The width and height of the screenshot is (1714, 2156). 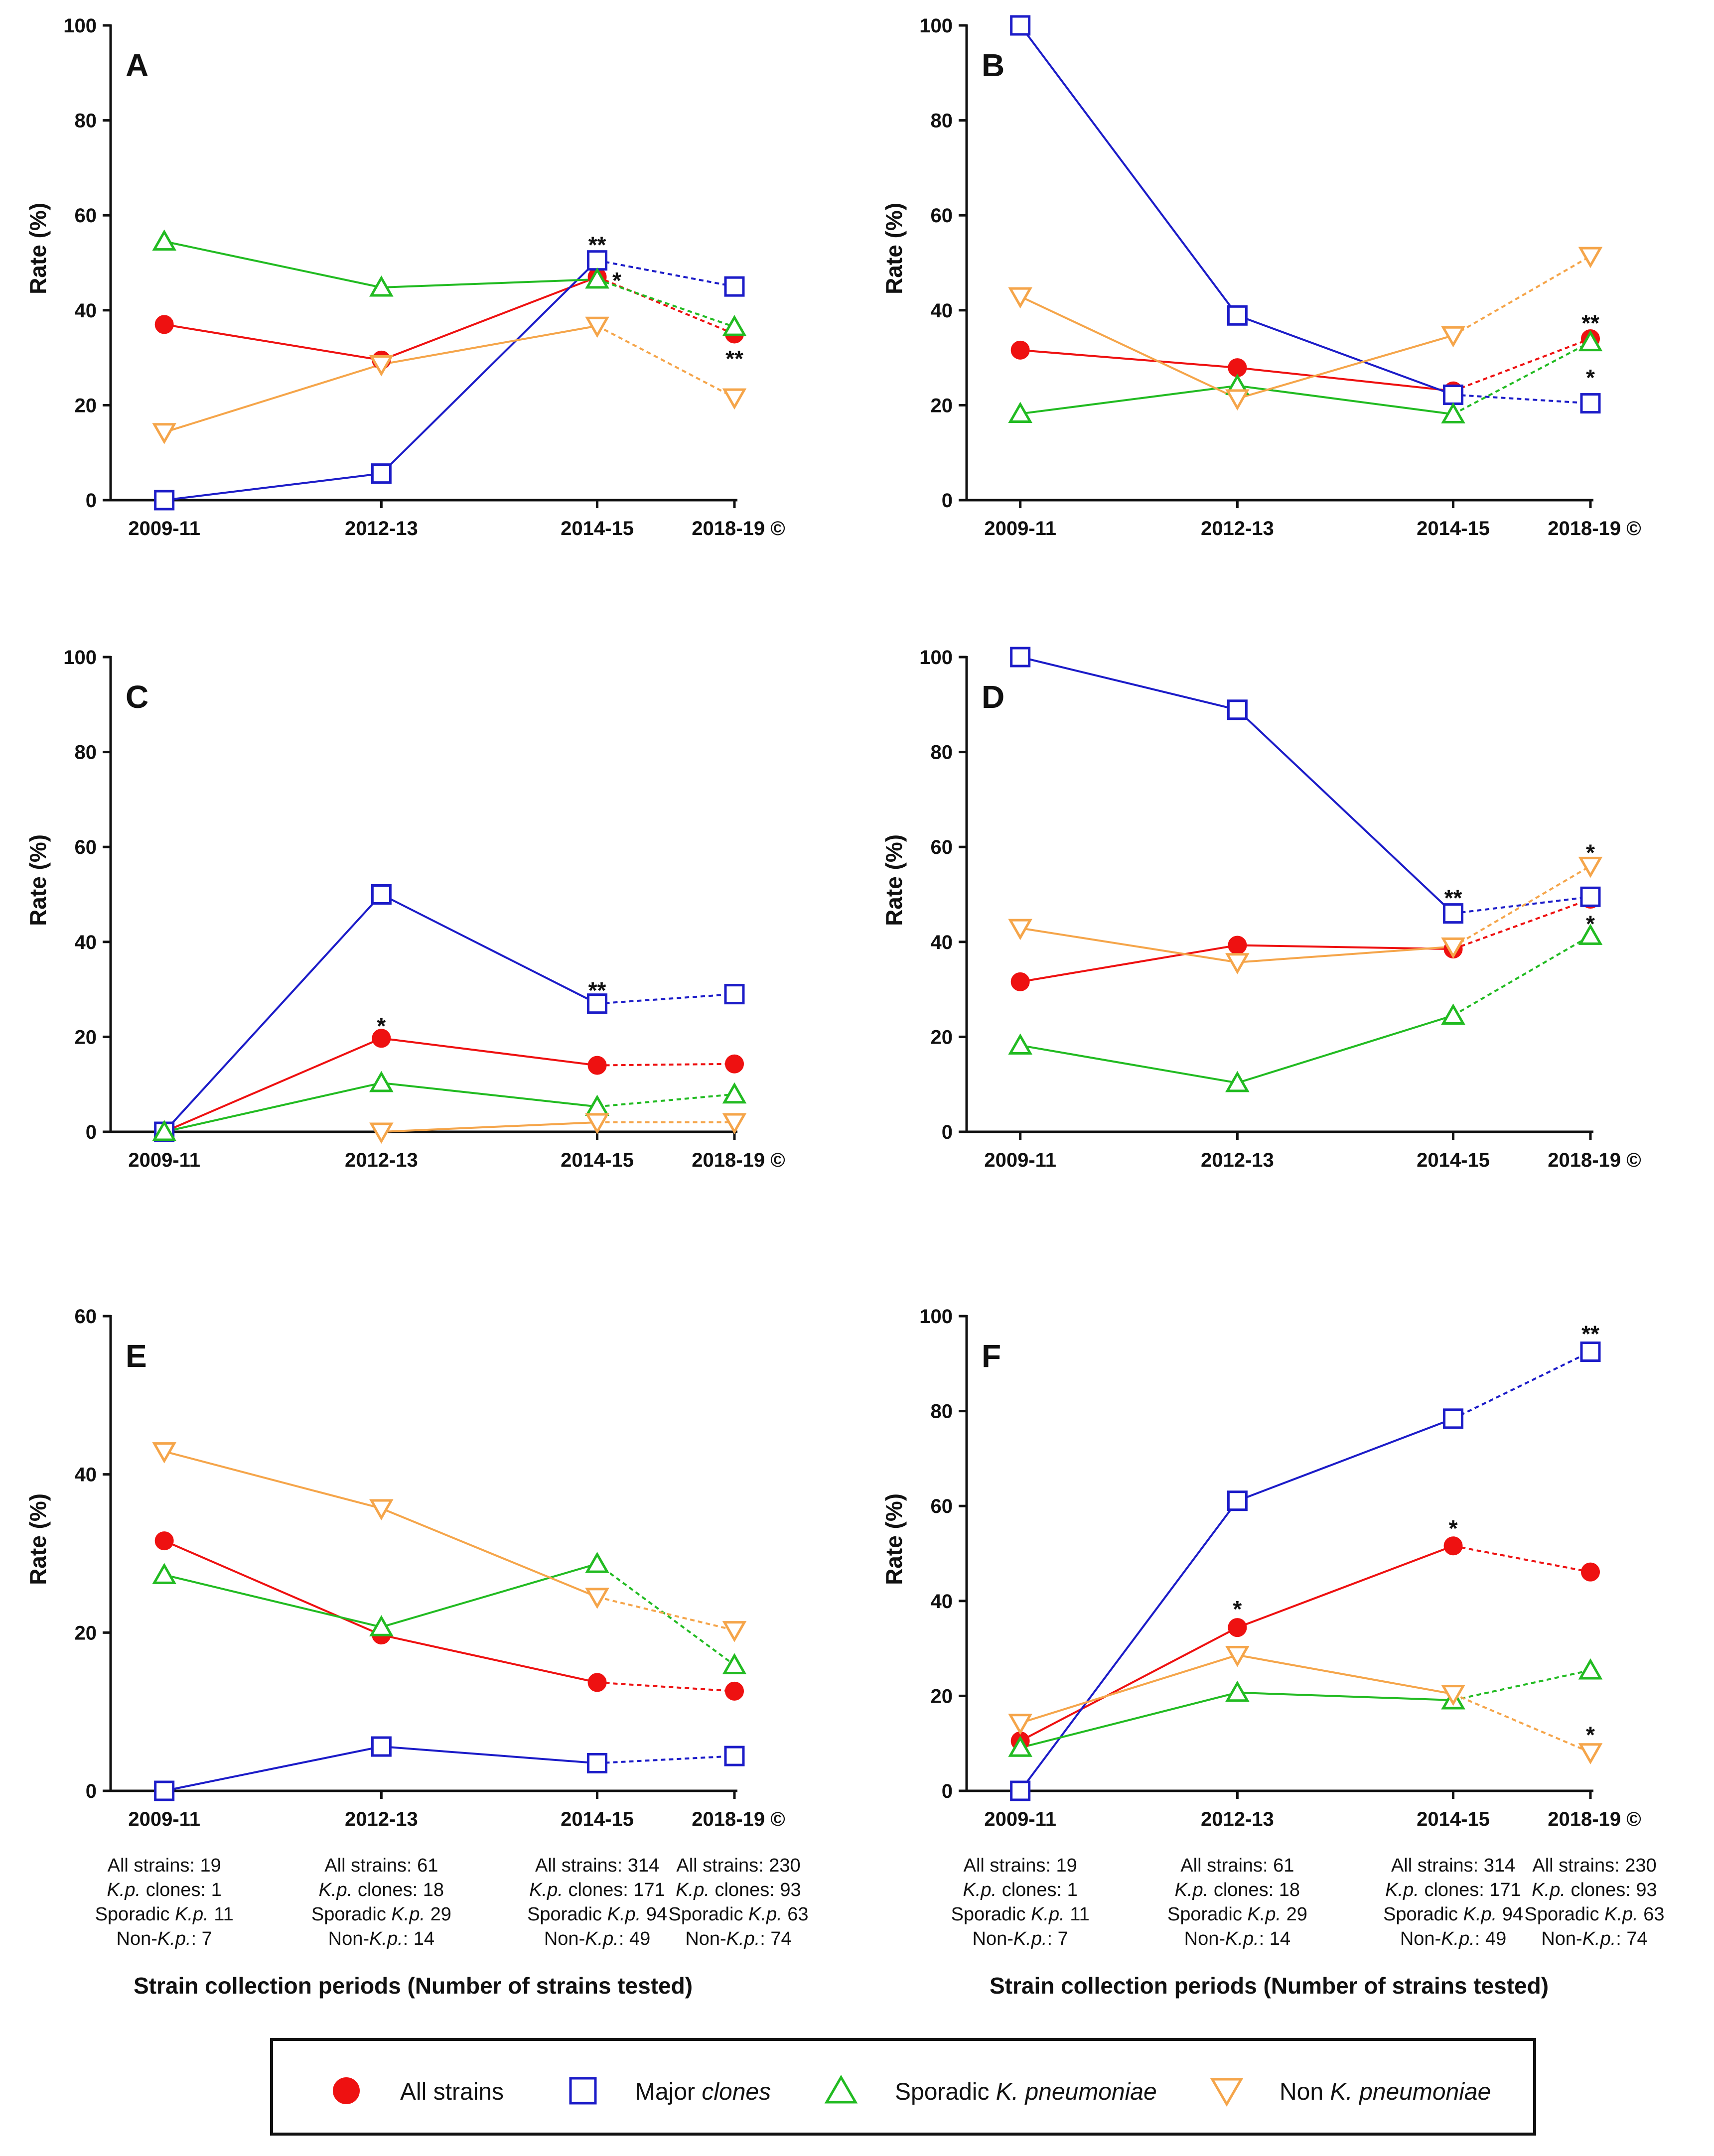 What do you see at coordinates (164, 324) in the screenshot?
I see `panel-a-all-point` at bounding box center [164, 324].